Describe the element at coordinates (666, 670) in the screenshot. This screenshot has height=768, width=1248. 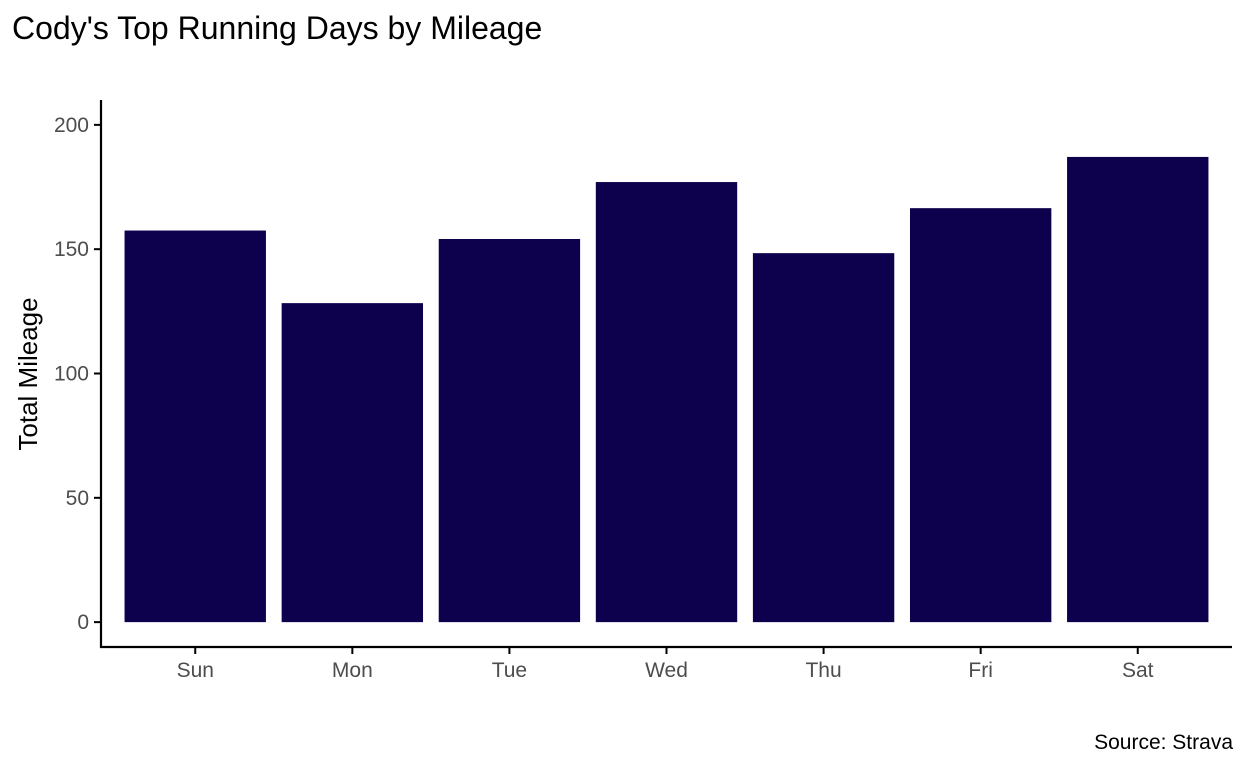
I see `x-tick-label: Wed` at that location.